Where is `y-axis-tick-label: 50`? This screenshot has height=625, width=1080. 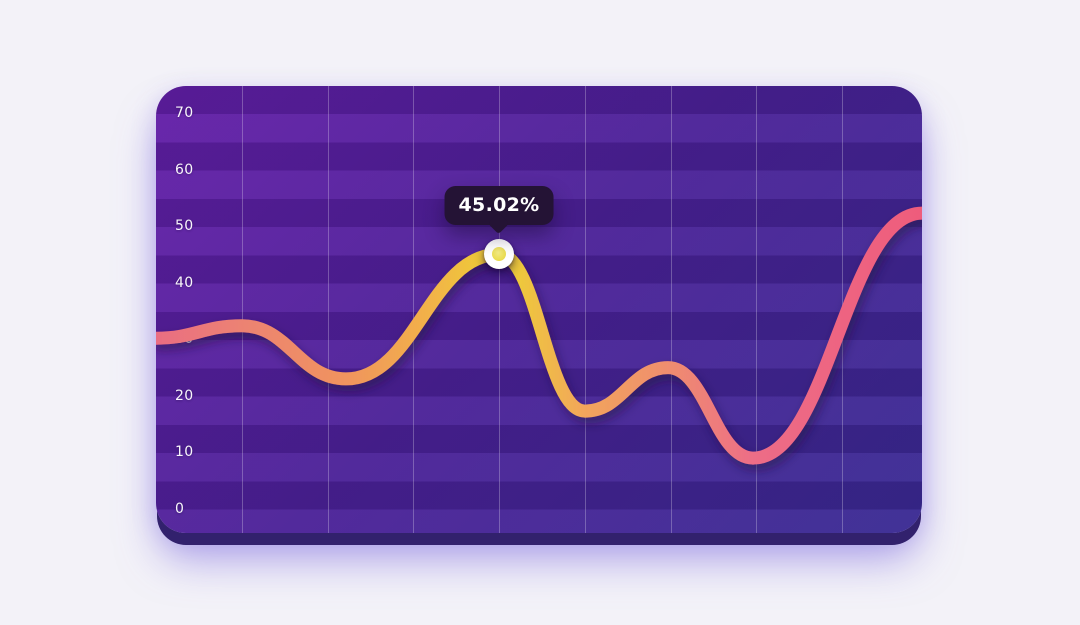 y-axis-tick-label: 50 is located at coordinates (184, 226).